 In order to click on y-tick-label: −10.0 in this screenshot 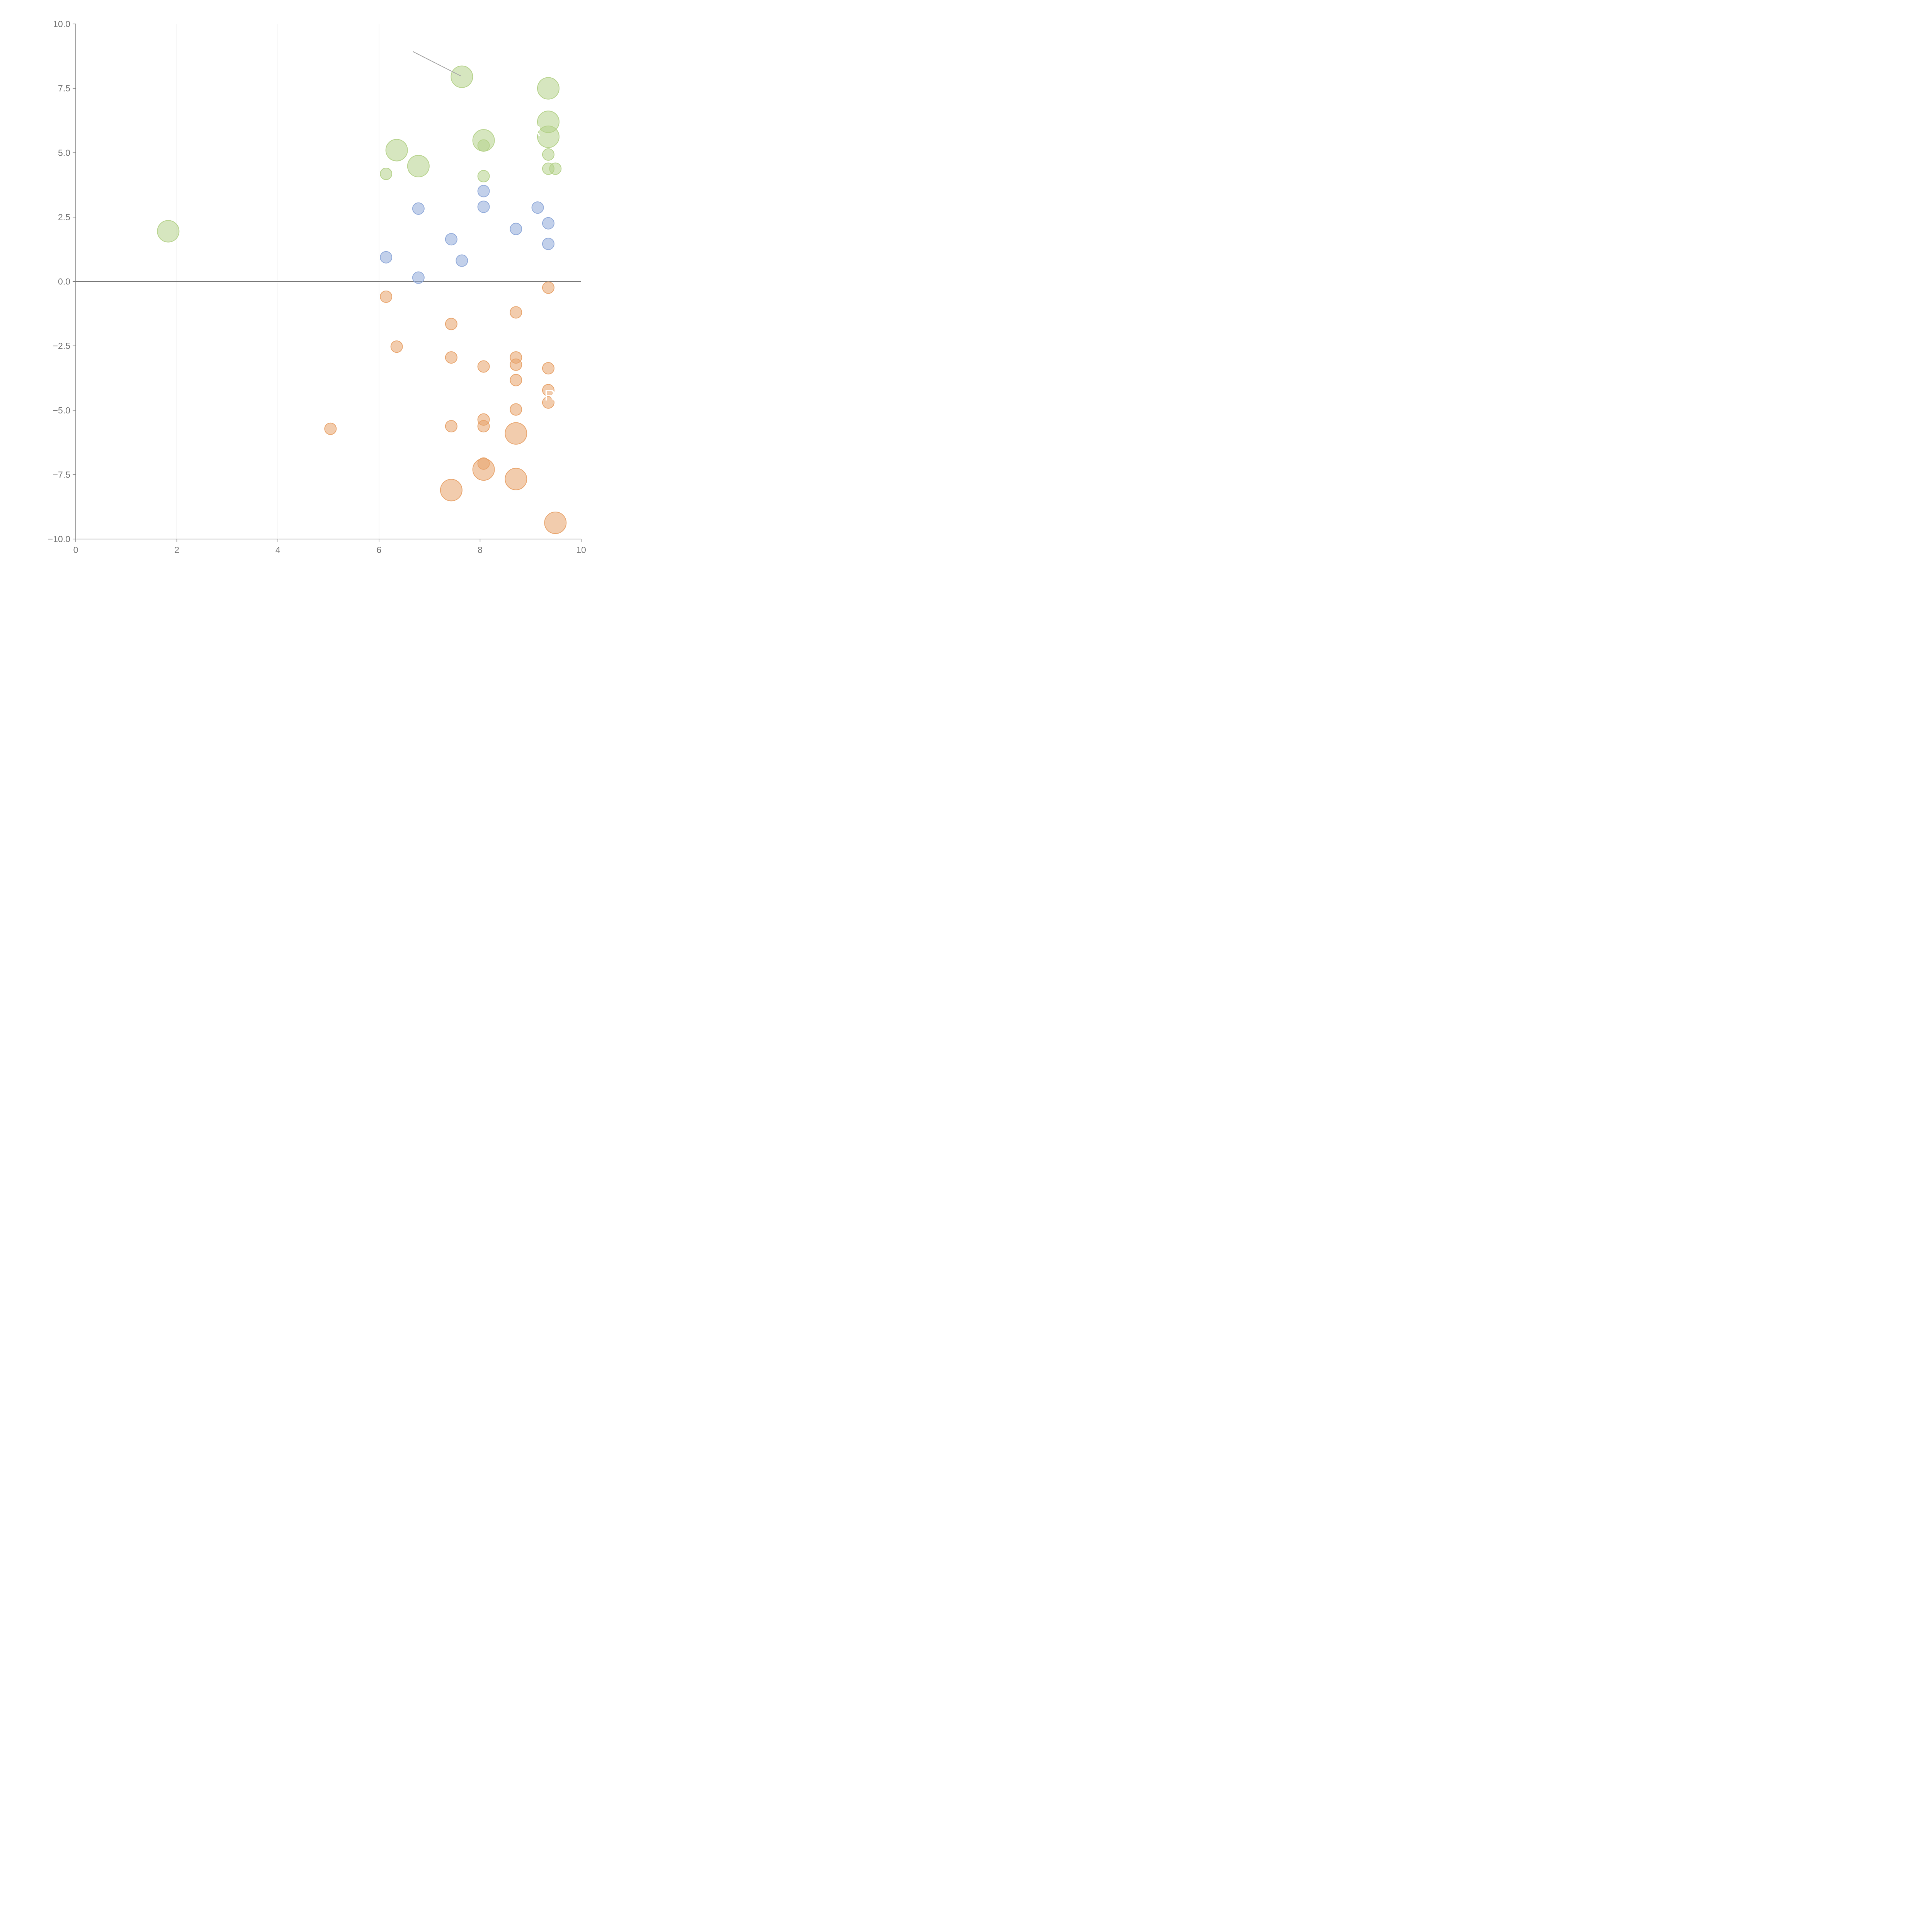, I will do `click(59, 539)`.